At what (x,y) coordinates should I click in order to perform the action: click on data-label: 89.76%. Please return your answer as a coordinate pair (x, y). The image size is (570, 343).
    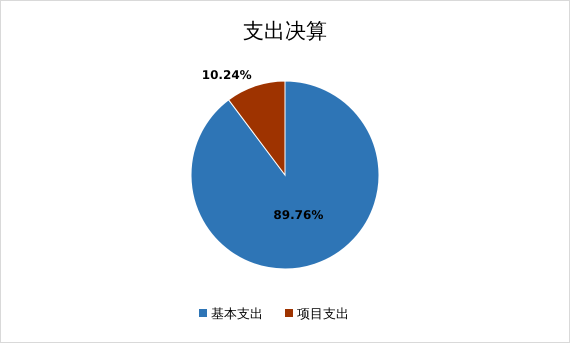
    Looking at the image, I should click on (298, 215).